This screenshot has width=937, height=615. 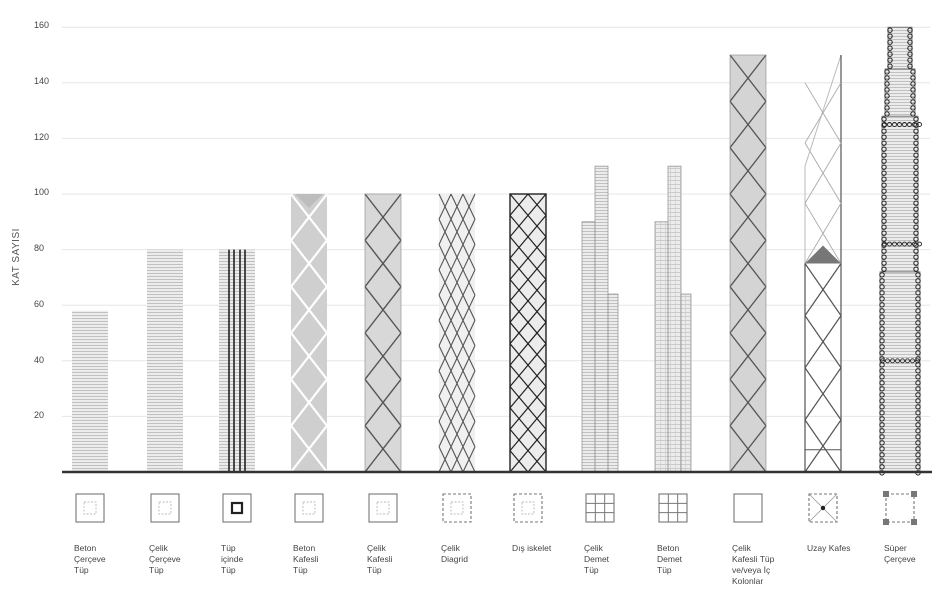 I want to click on tower-dis-iskelet, so click(x=528, y=333).